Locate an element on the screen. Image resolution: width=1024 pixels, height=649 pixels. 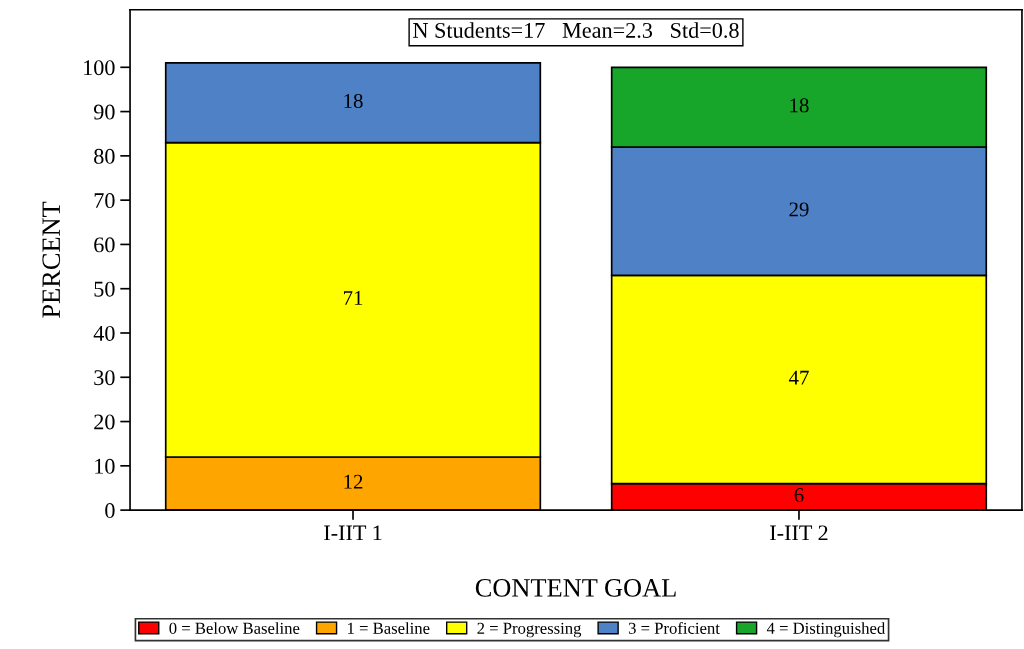
y-tick-label: 20 is located at coordinates (104, 422).